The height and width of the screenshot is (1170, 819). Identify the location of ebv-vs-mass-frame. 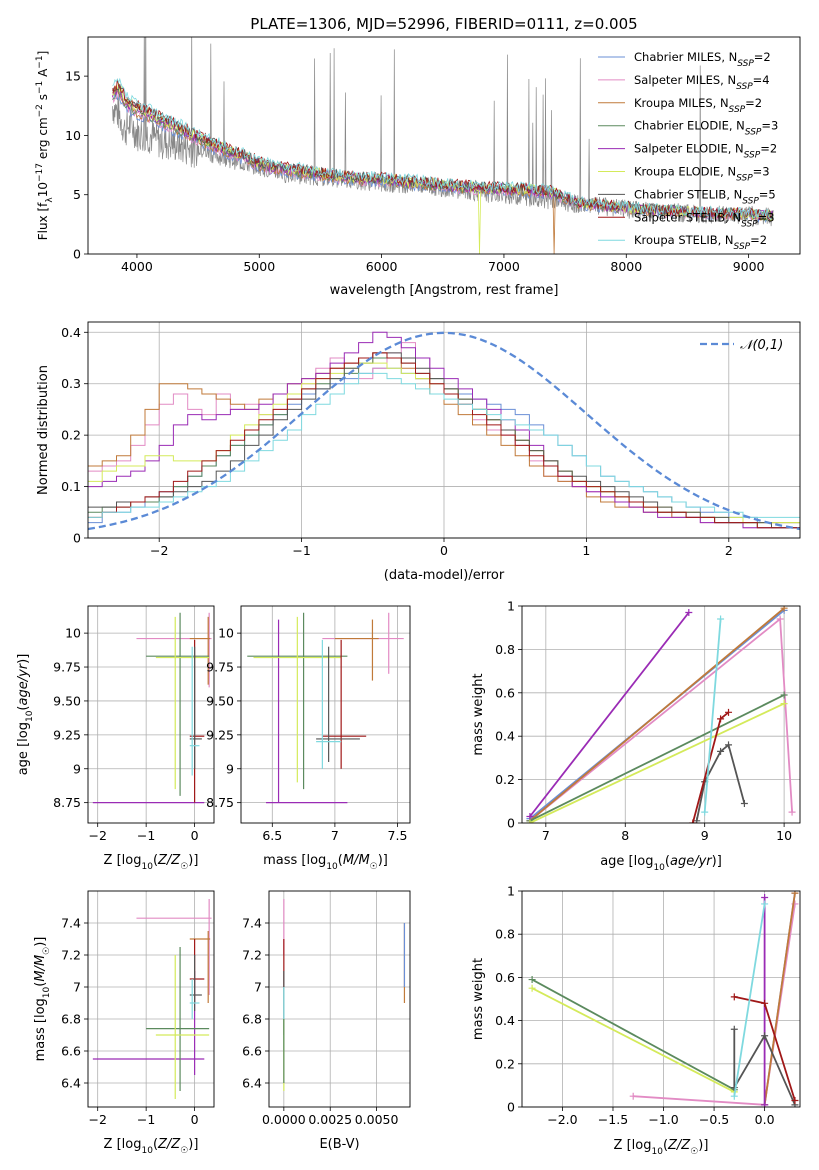
(339, 999).